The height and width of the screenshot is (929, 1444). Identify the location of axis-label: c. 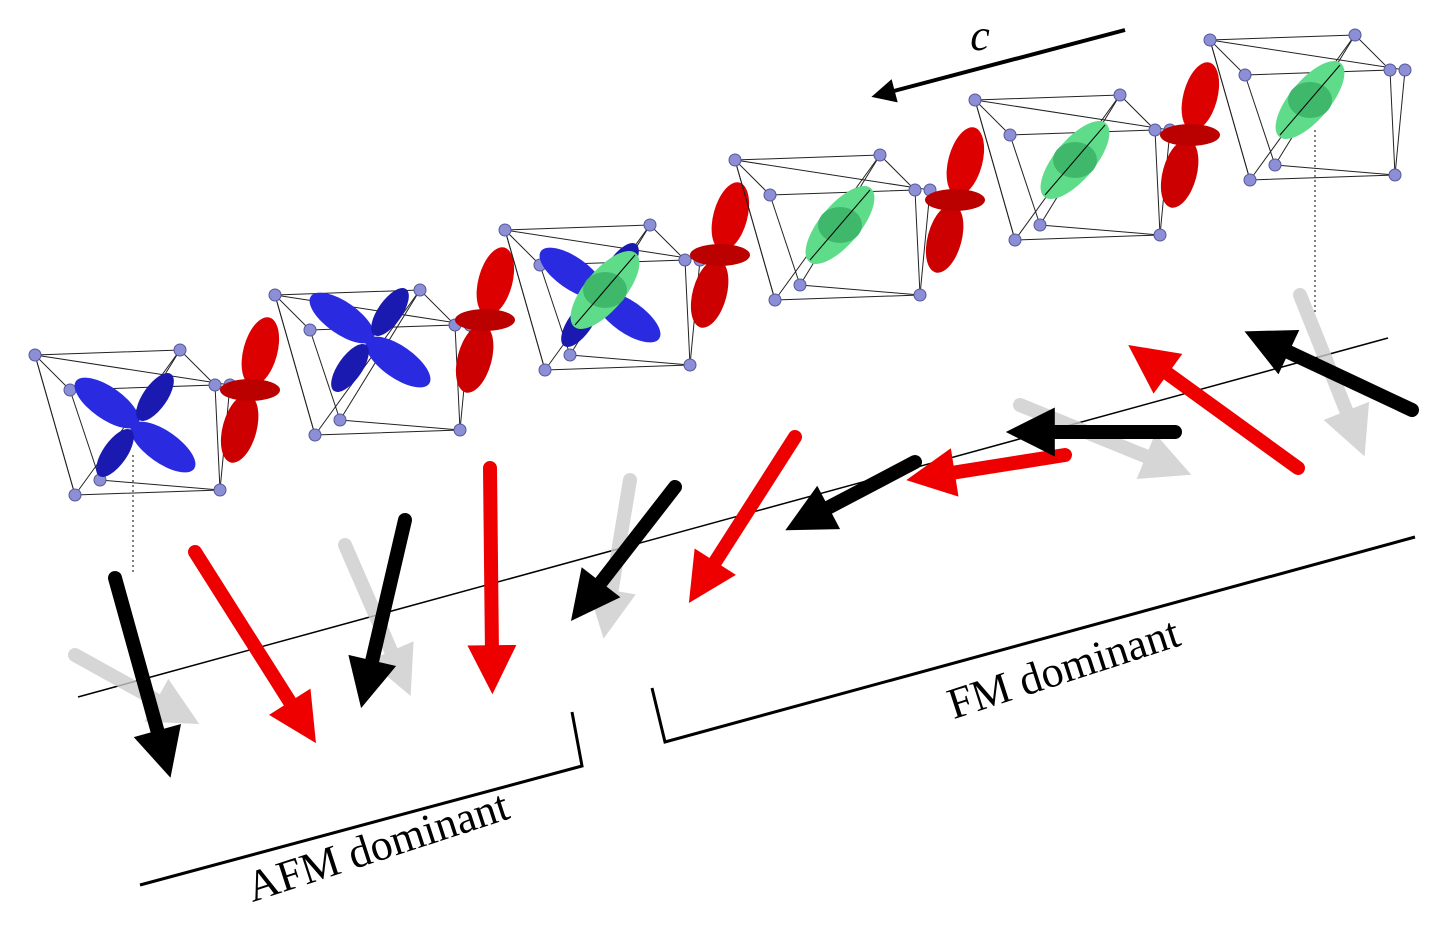
(980, 35).